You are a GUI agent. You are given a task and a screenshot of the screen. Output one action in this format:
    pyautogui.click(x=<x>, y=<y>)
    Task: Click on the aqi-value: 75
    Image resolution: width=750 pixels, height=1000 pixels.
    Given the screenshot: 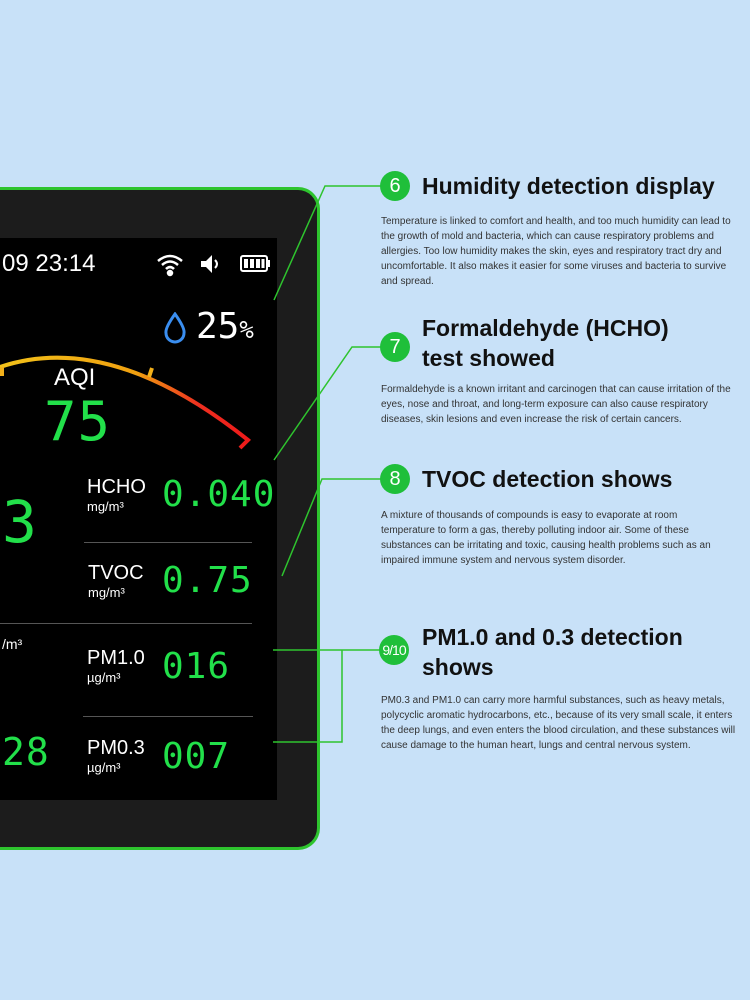 What is the action you would take?
    pyautogui.click(x=78, y=421)
    